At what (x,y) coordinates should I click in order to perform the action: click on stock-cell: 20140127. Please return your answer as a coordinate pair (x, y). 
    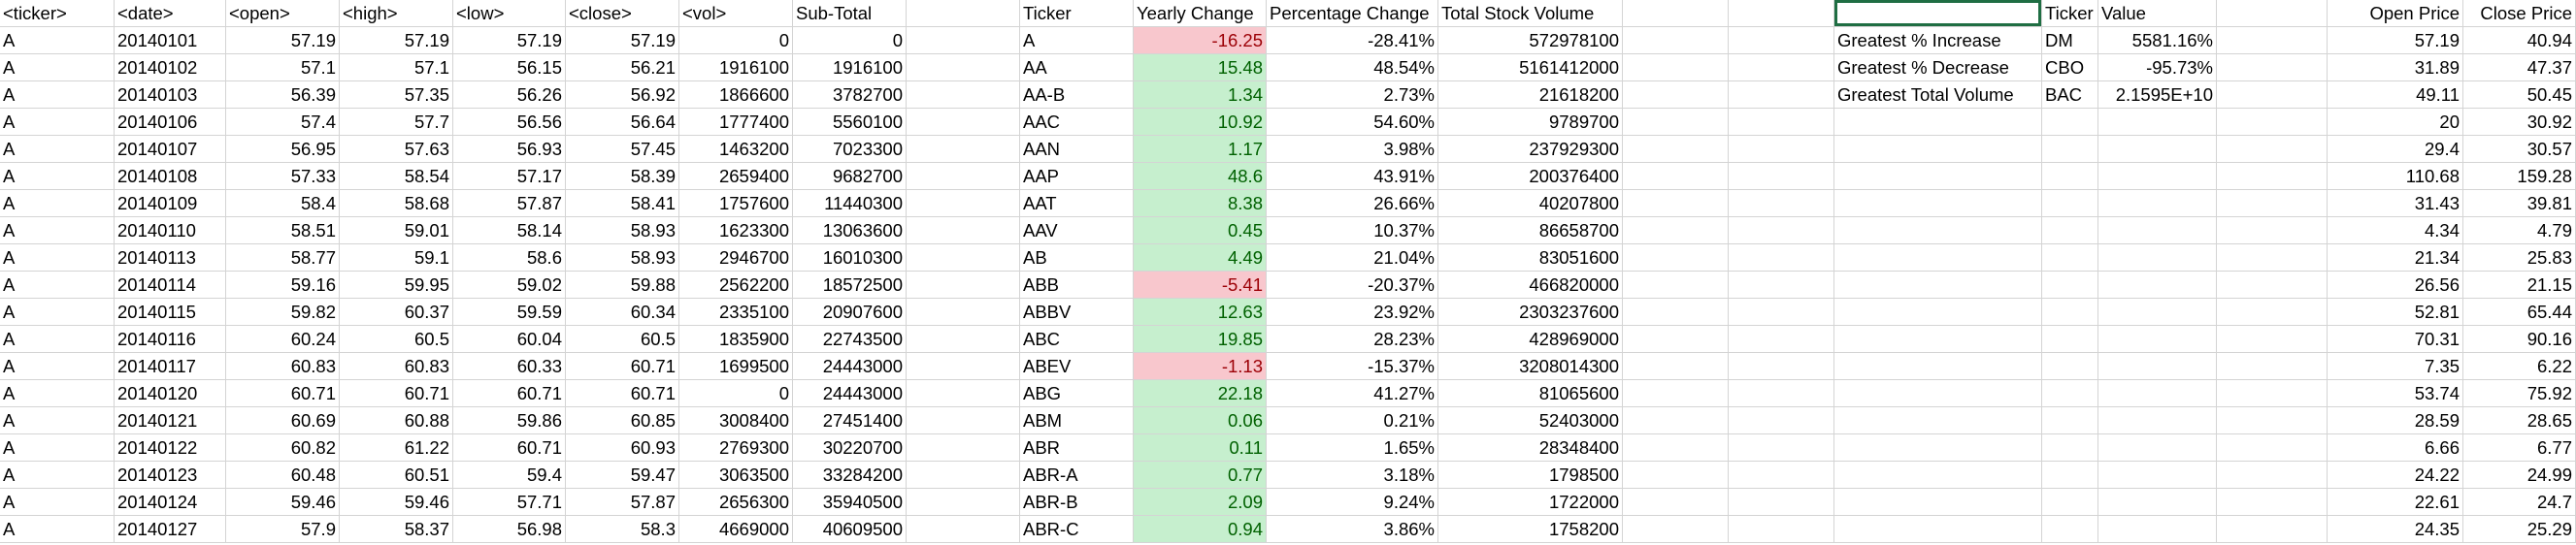
    Looking at the image, I should click on (170, 529).